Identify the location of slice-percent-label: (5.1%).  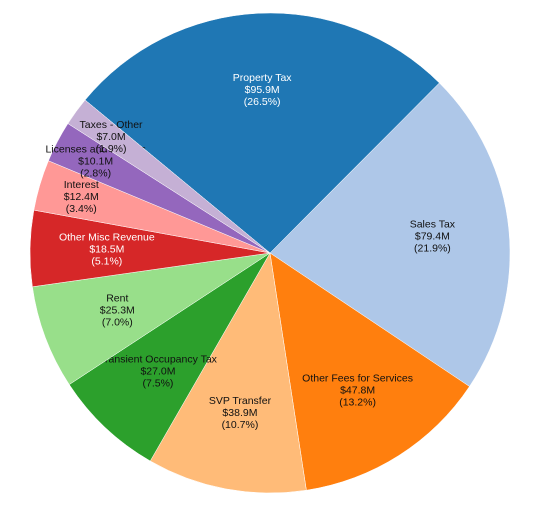
(106, 262).